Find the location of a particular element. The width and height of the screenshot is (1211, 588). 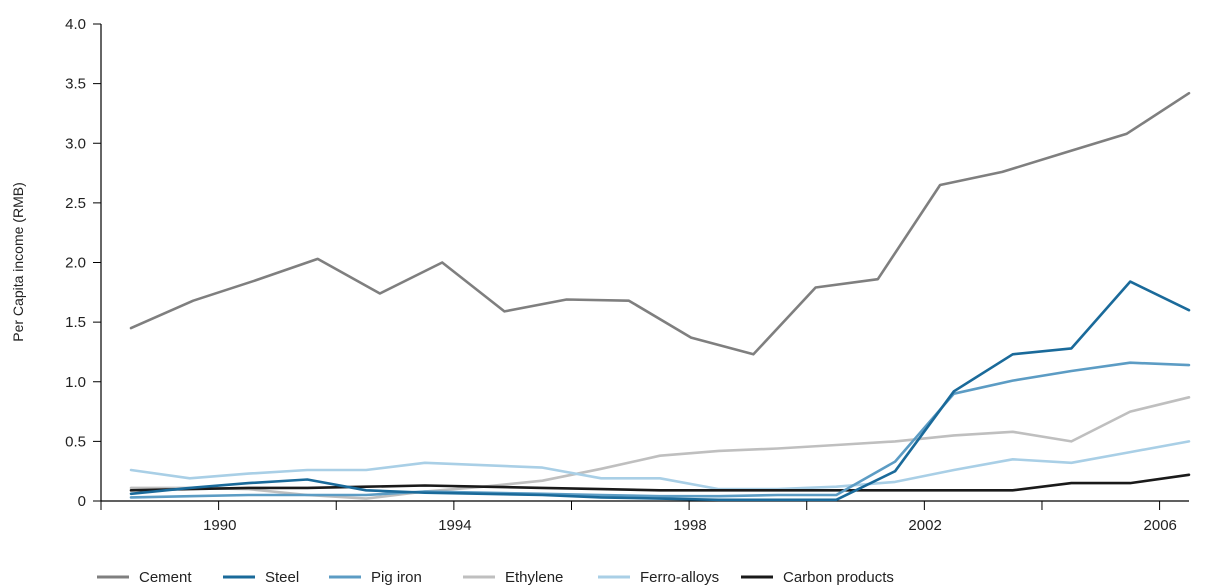

y-tick-label: 1.0 is located at coordinates (75, 382).